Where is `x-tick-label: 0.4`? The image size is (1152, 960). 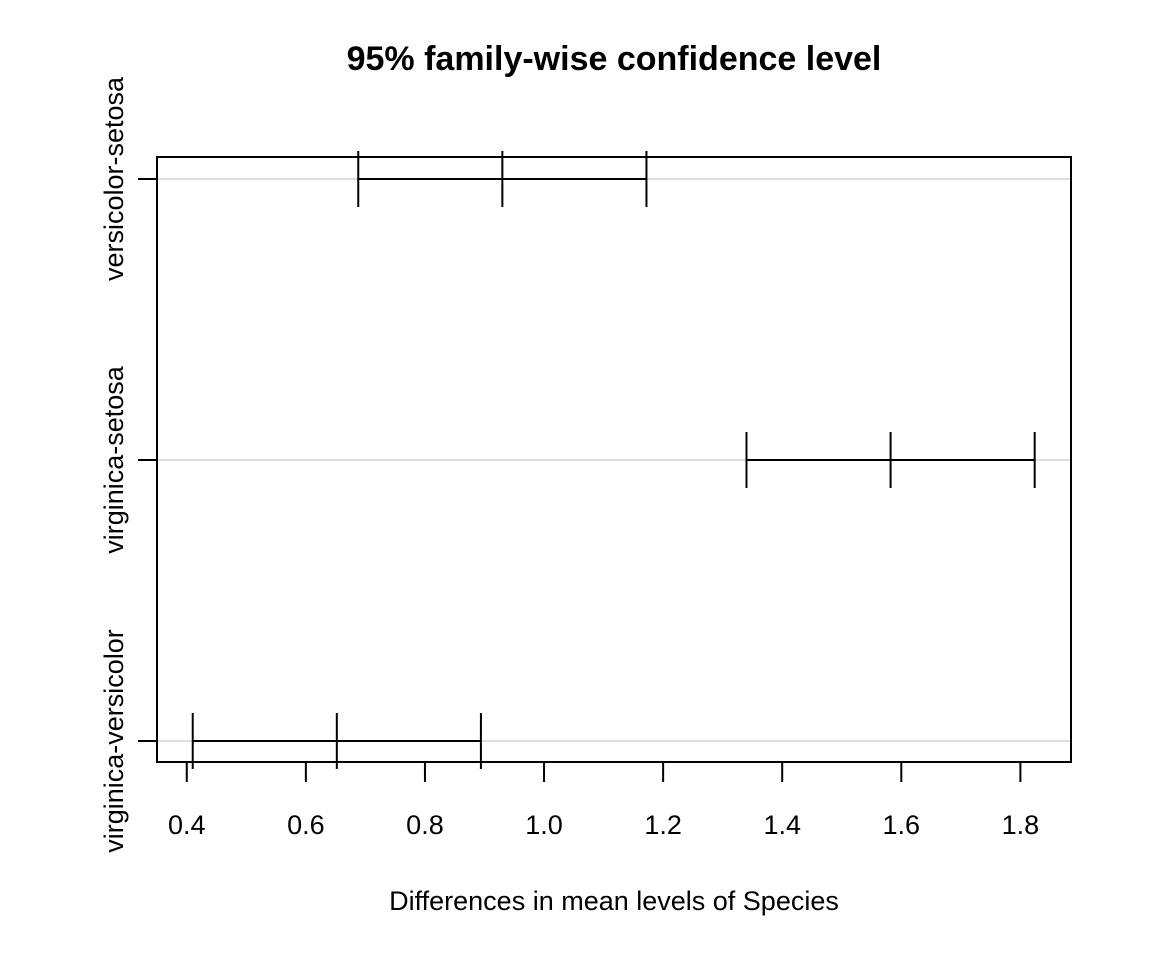
x-tick-label: 0.4 is located at coordinates (187, 825).